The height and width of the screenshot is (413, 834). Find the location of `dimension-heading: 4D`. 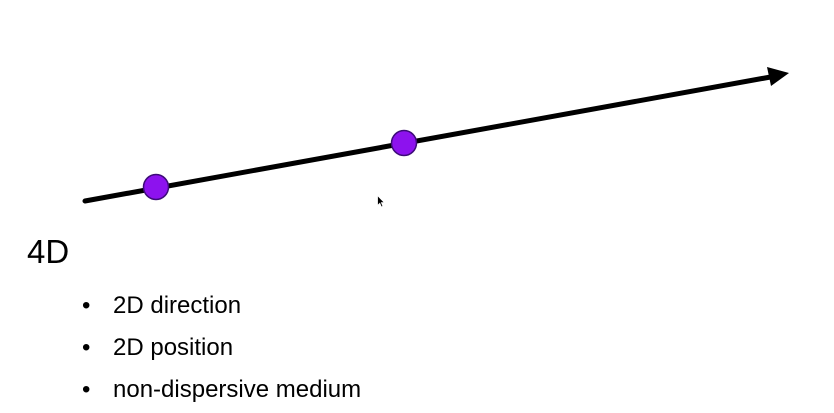

dimension-heading: 4D is located at coordinates (48, 251).